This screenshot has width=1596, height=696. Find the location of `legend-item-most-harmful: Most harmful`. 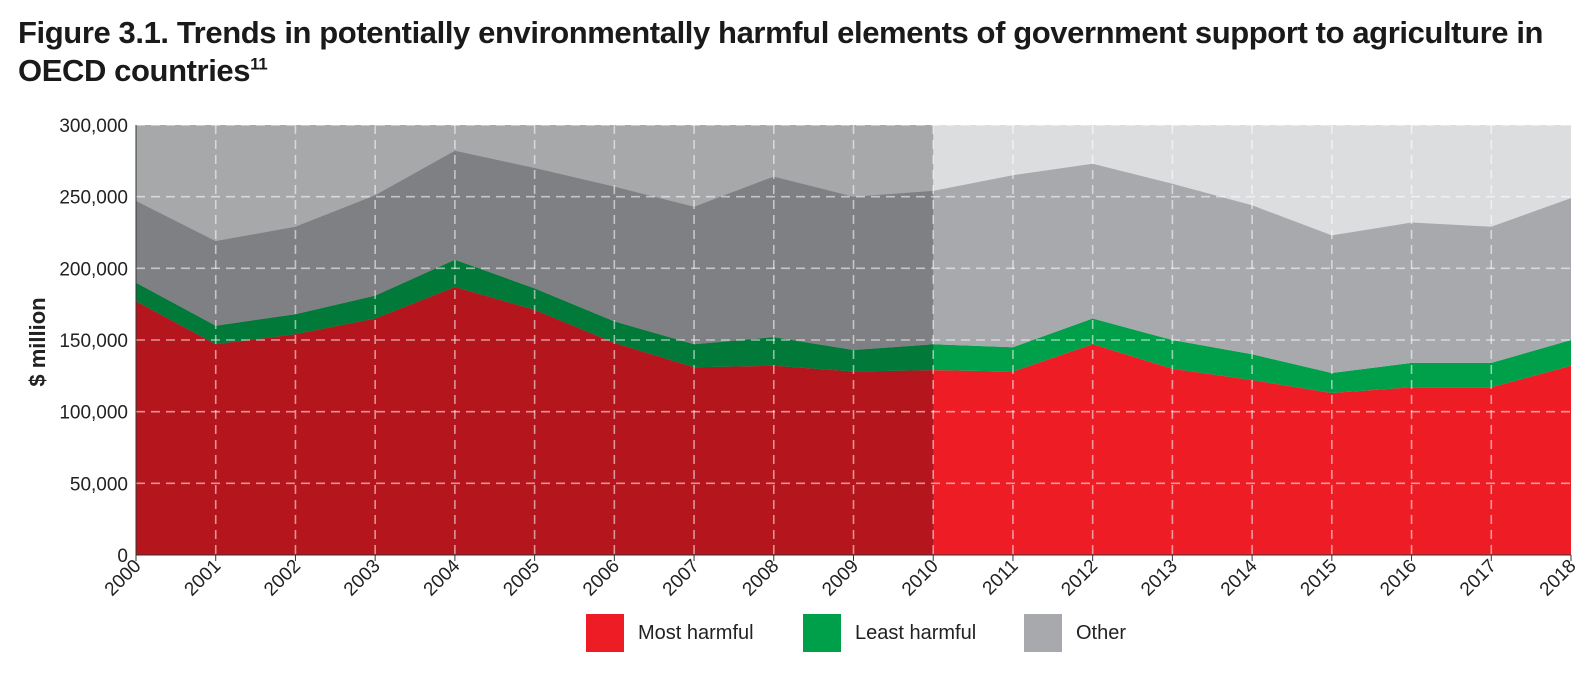

legend-item-most-harmful: Most harmful is located at coordinates (670, 633).